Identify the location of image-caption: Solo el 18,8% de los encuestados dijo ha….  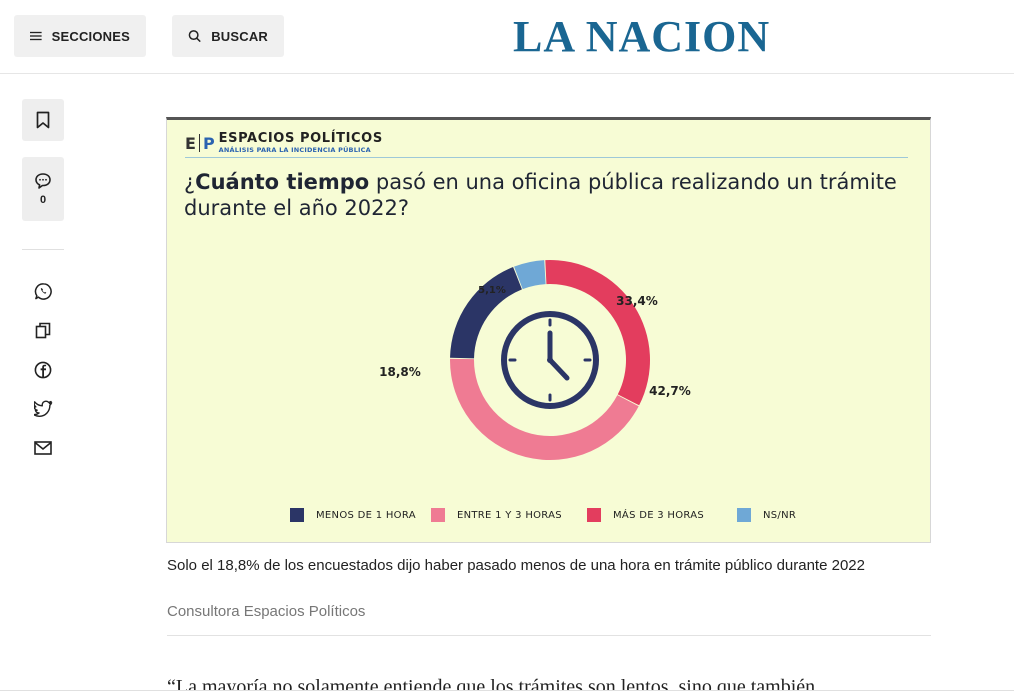
(516, 565).